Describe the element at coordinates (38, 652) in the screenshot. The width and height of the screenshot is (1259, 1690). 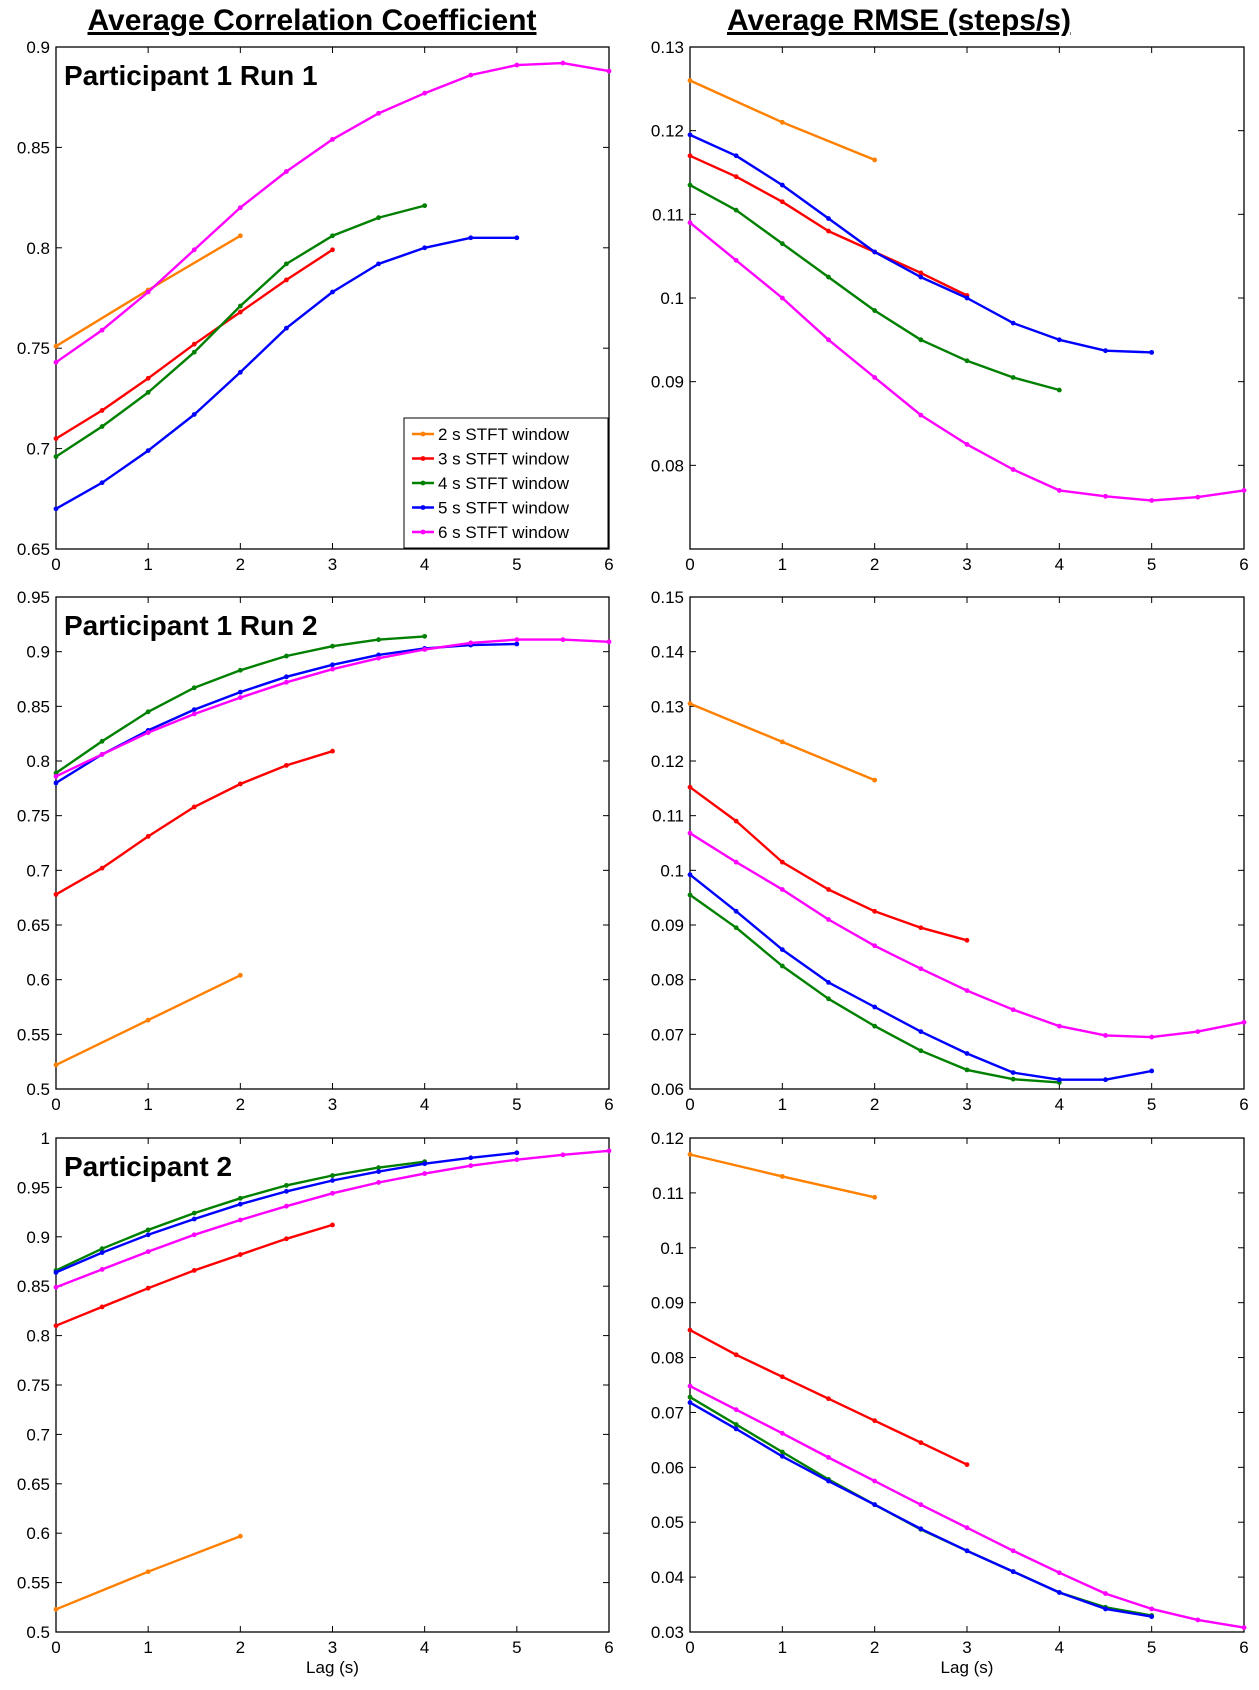
I see `y-tick-label: 0.9` at that location.